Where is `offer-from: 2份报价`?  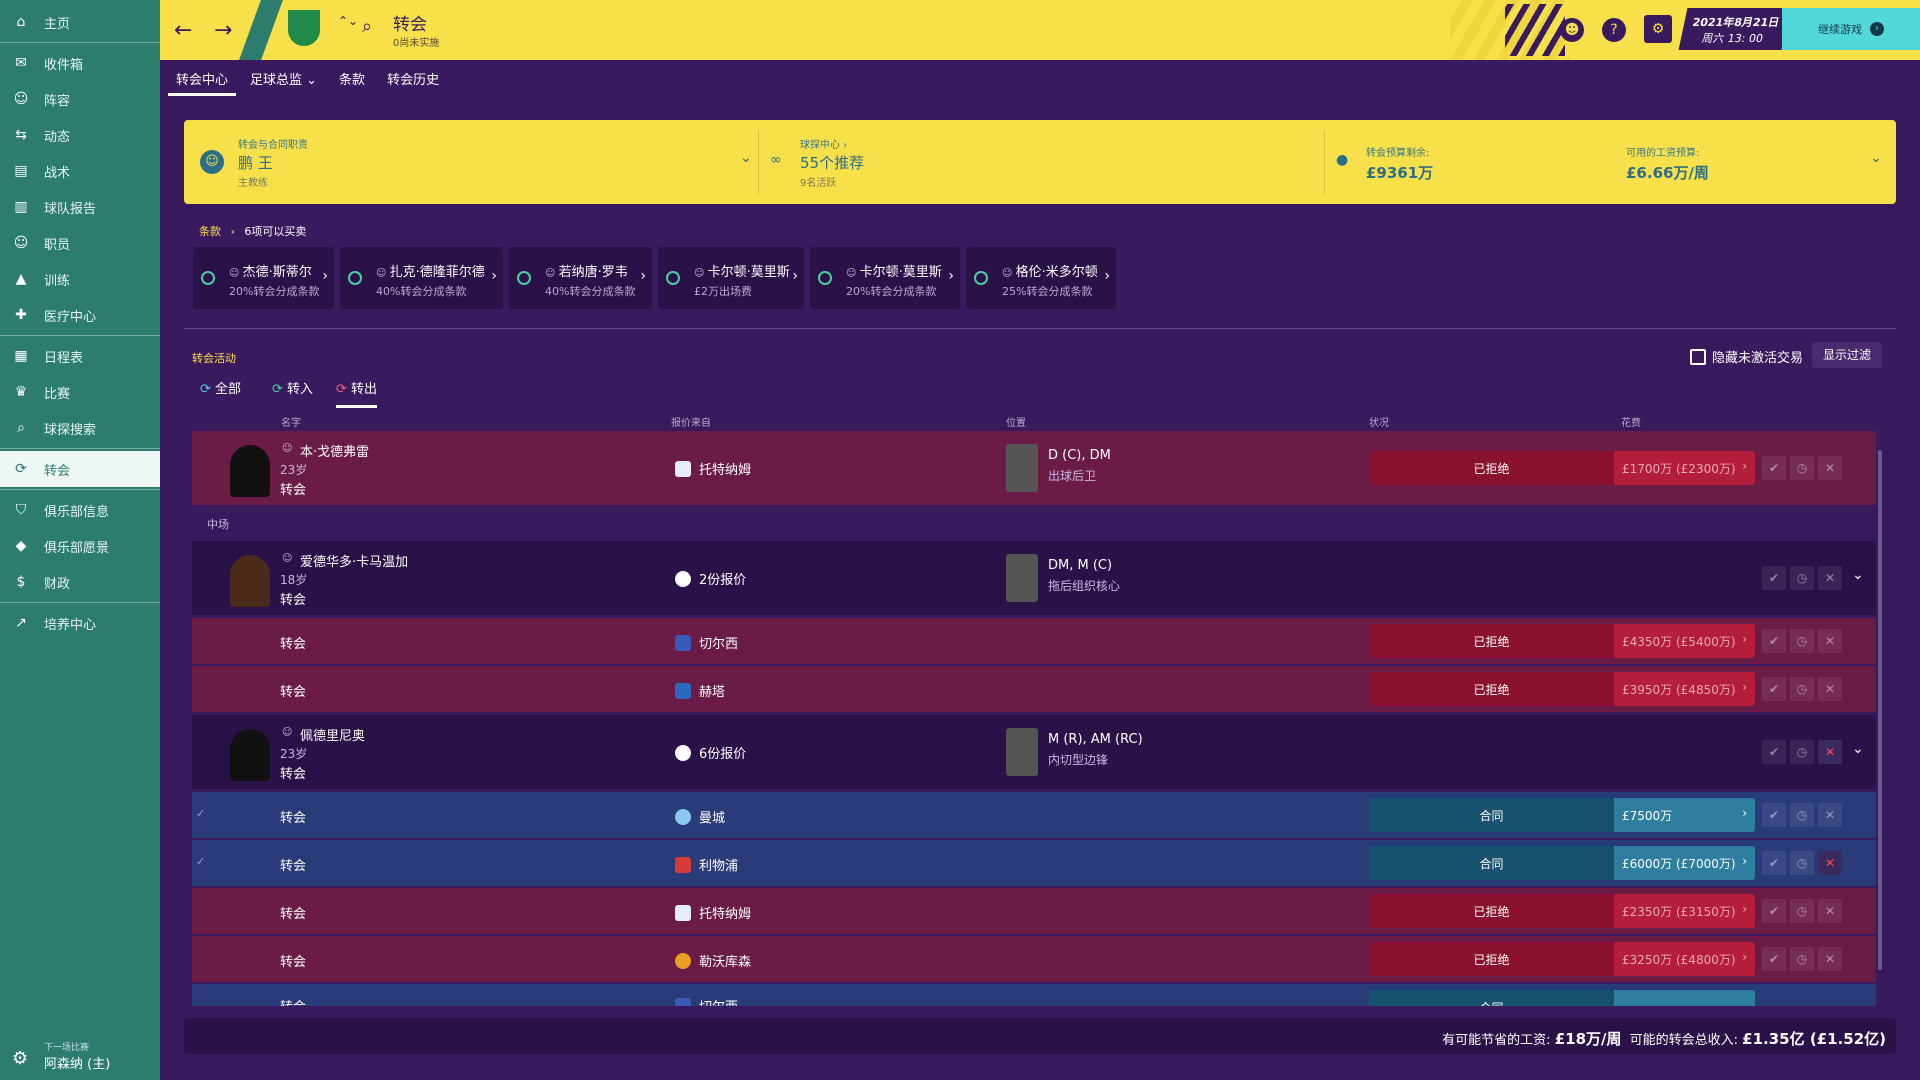 offer-from: 2份报价 is located at coordinates (710, 578).